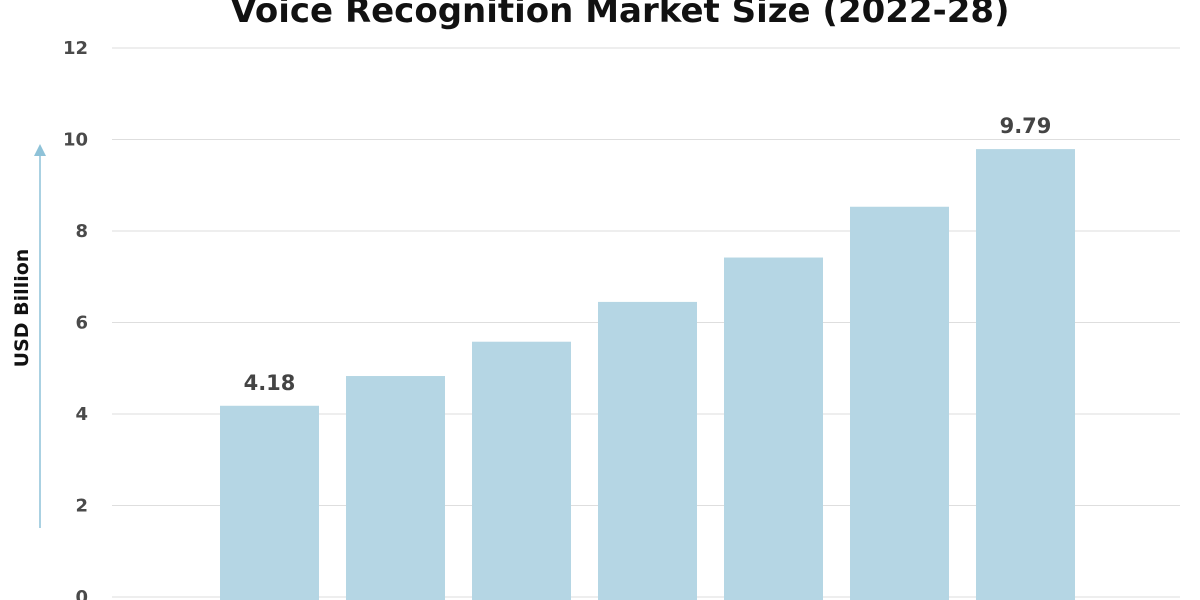 The height and width of the screenshot is (600, 1200). Describe the element at coordinates (40, 150) in the screenshot. I see `y-axis-arrow-head` at that location.